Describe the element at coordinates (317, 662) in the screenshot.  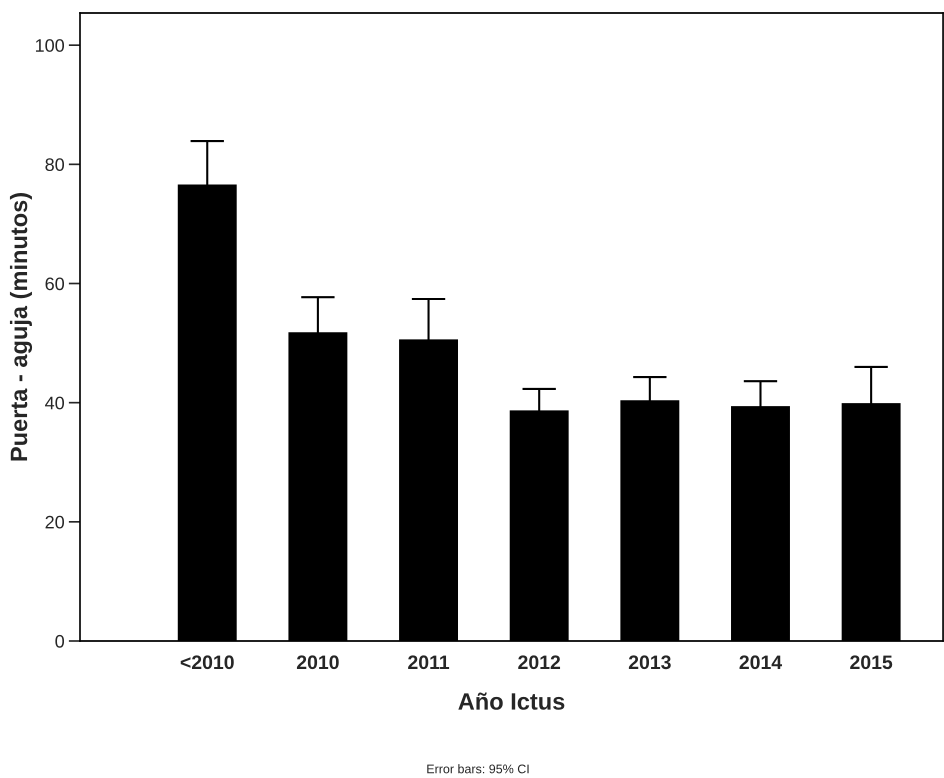
I see `x-tick-label: 2010` at that location.